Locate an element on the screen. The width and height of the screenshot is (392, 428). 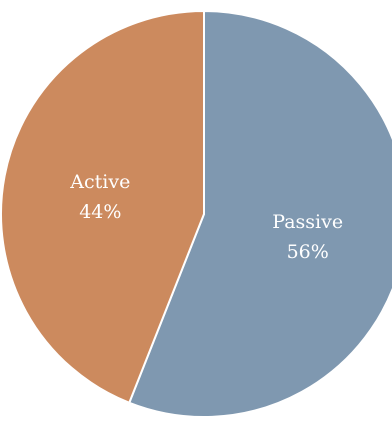
slice-label-passive: Passive is located at coordinates (307, 222).